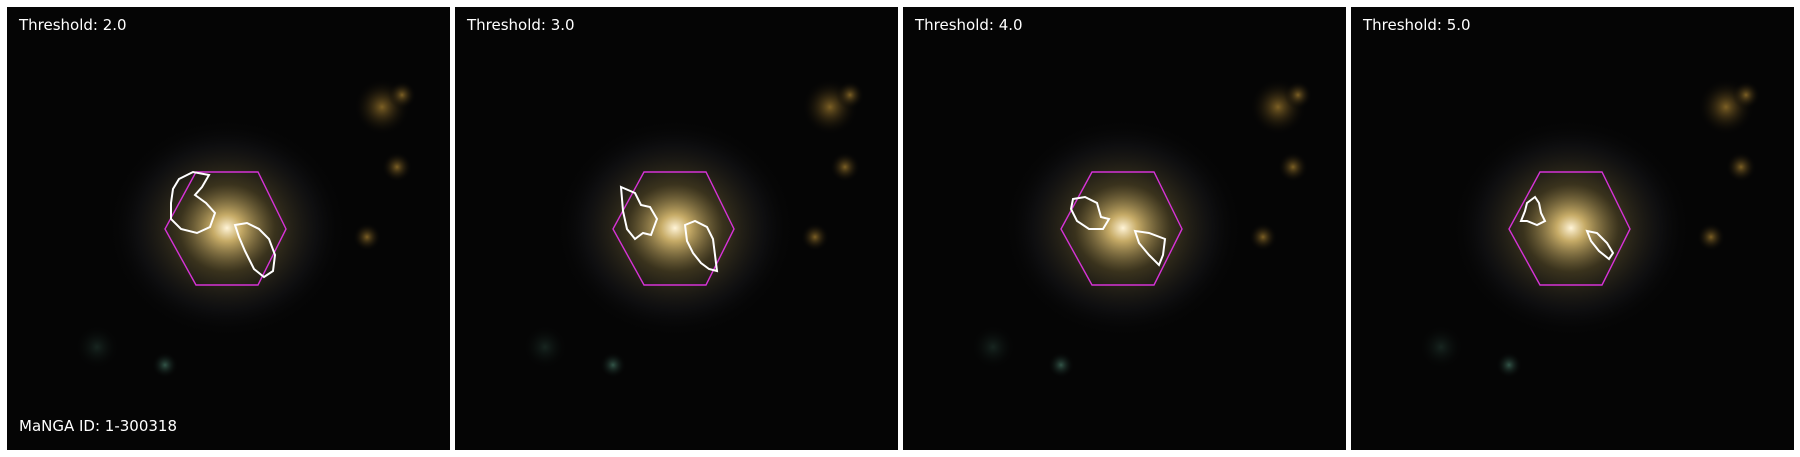  Describe the element at coordinates (73, 25) in the screenshot. I see `threshold-label: Threshold: 2.0` at that location.